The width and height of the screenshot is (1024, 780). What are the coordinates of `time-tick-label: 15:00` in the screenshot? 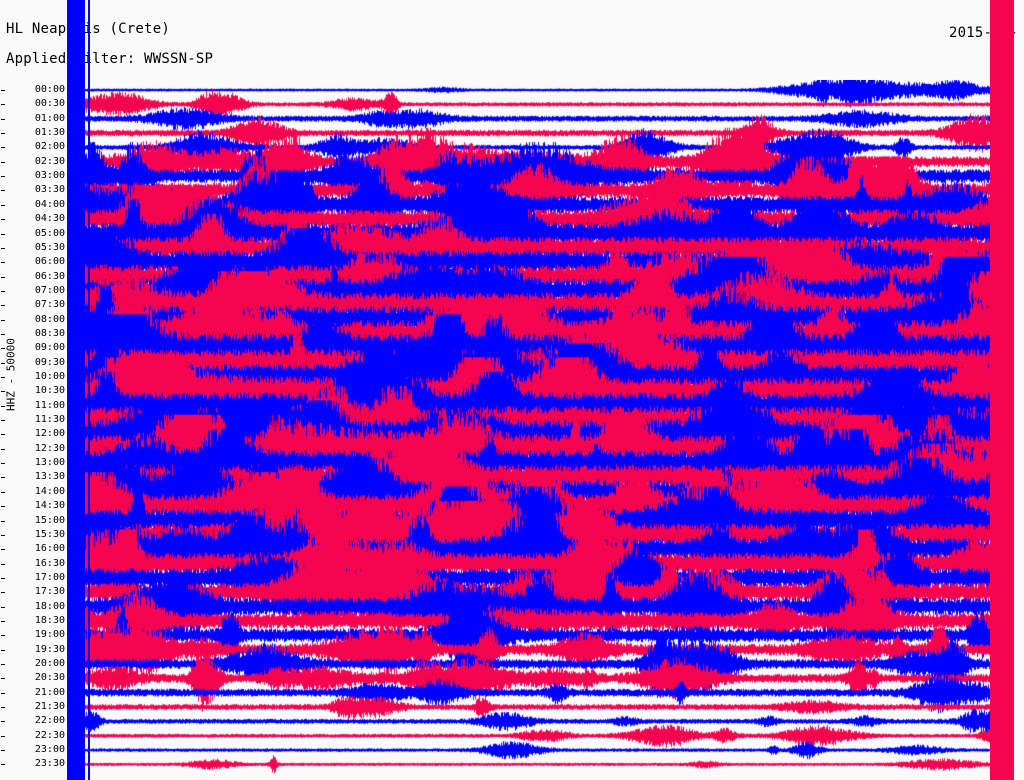 It's located at (49, 520).